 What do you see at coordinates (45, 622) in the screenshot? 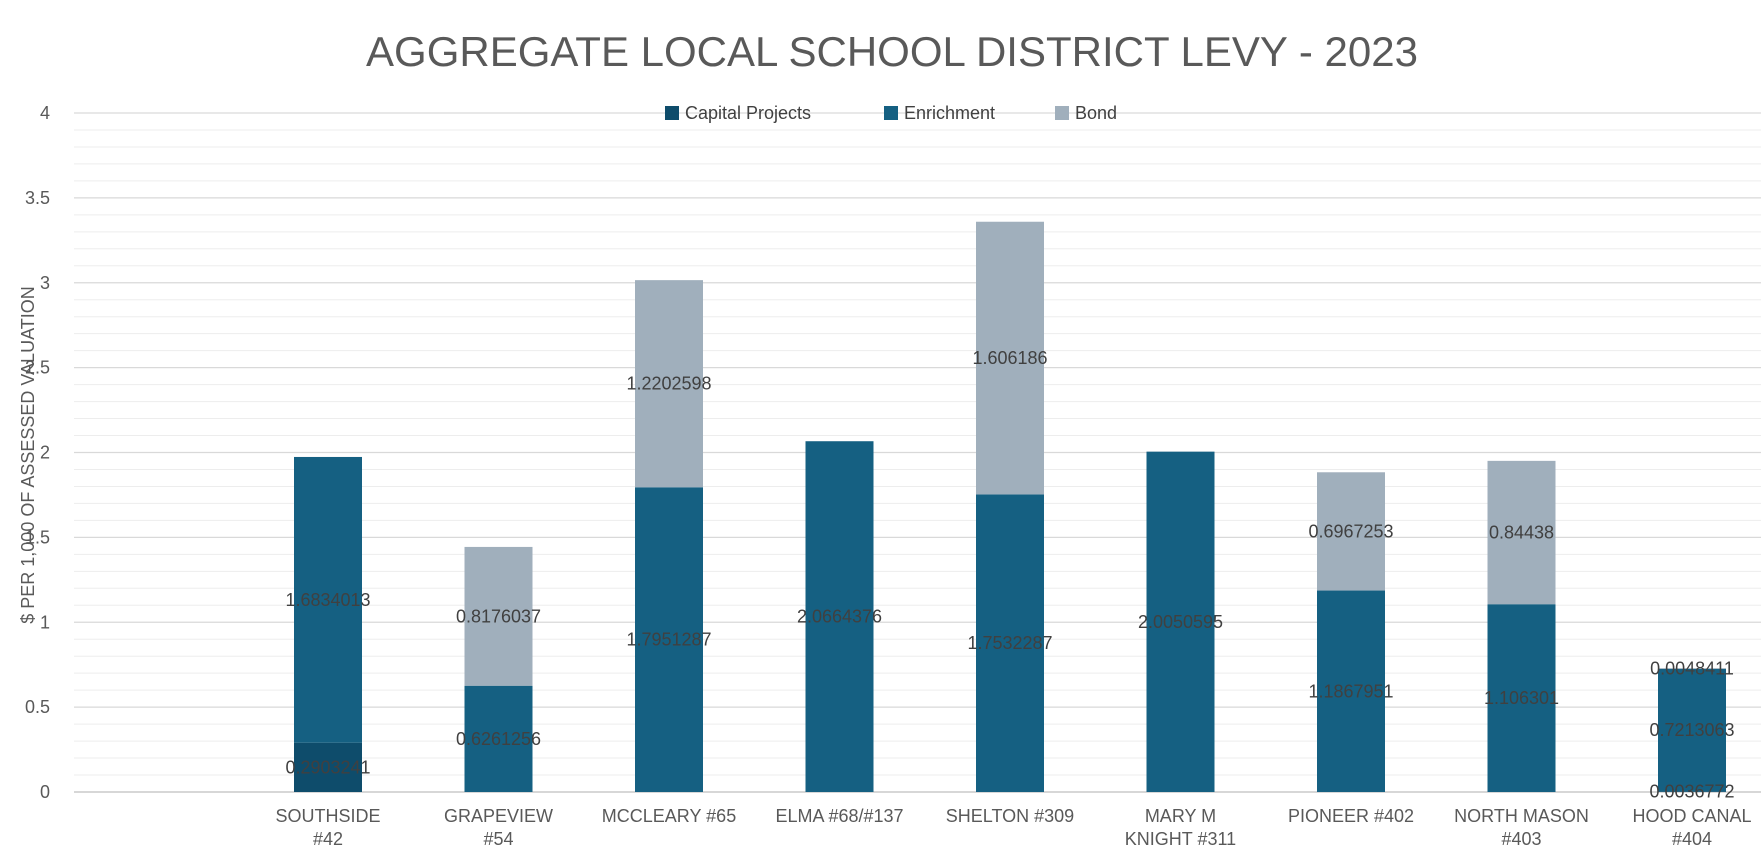
I see `y-tick-label: 1` at bounding box center [45, 622].